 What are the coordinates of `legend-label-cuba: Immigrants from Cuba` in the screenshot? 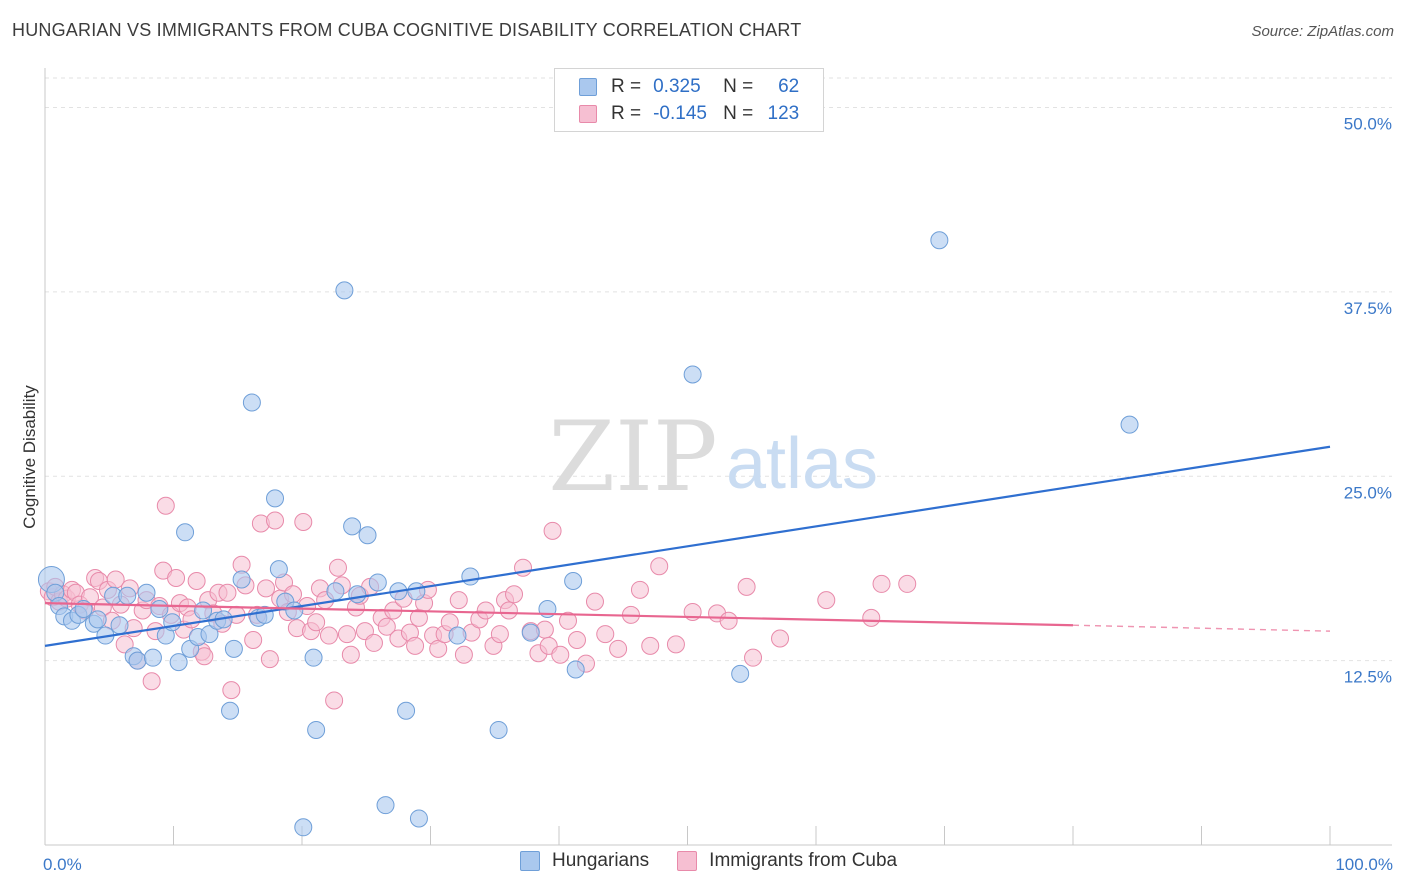 It's located at (803, 860).